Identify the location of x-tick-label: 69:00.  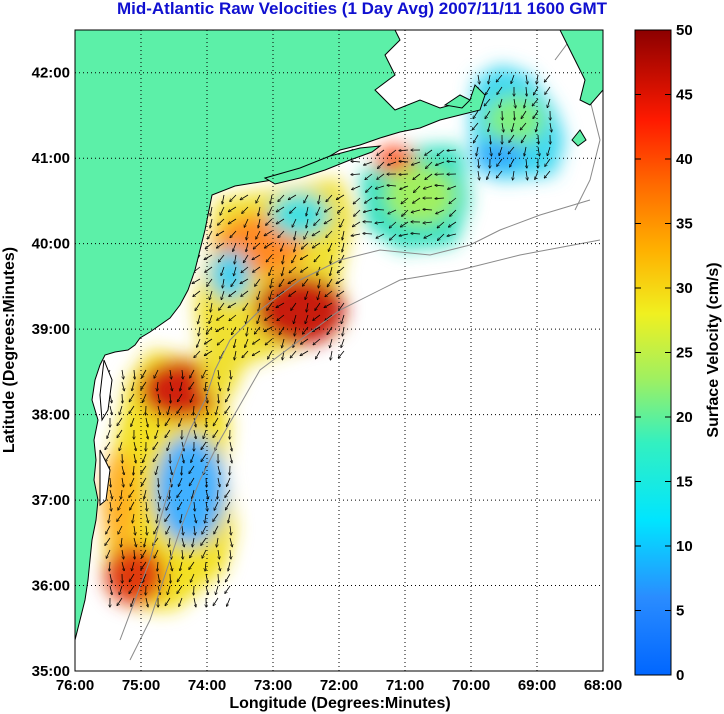
(537, 685).